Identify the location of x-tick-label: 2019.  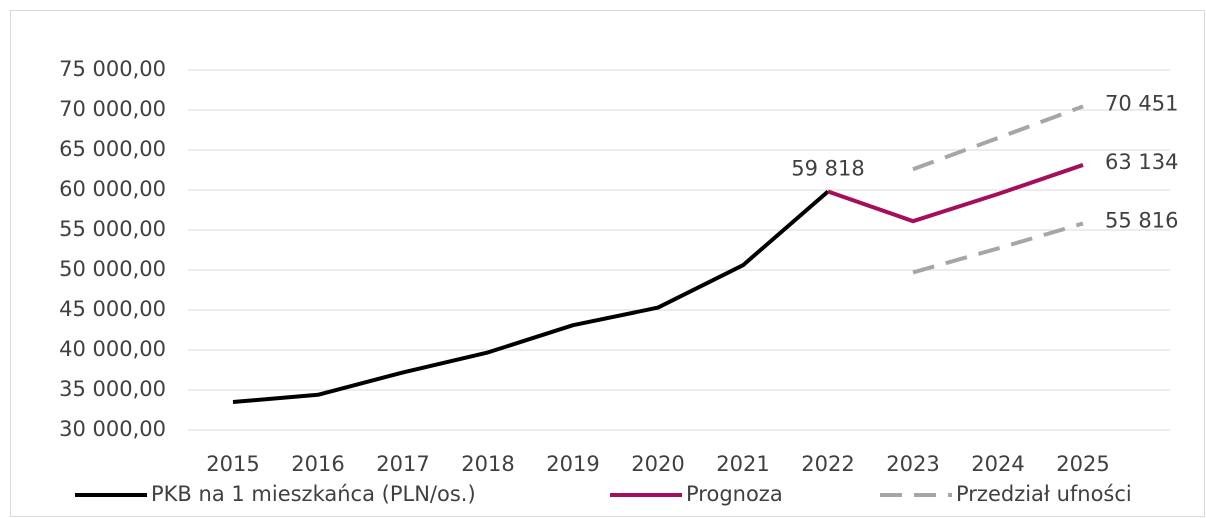
(572, 464).